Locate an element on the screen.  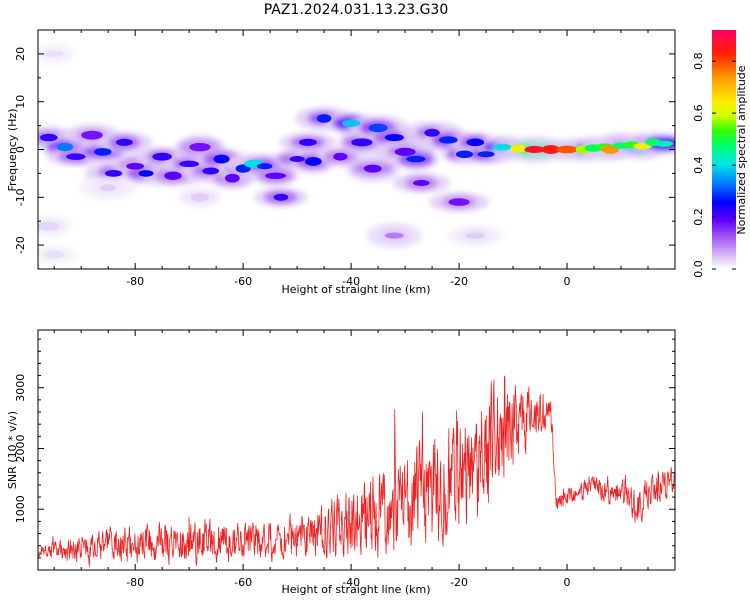
y-tick-label: -10 is located at coordinates (20, 197).